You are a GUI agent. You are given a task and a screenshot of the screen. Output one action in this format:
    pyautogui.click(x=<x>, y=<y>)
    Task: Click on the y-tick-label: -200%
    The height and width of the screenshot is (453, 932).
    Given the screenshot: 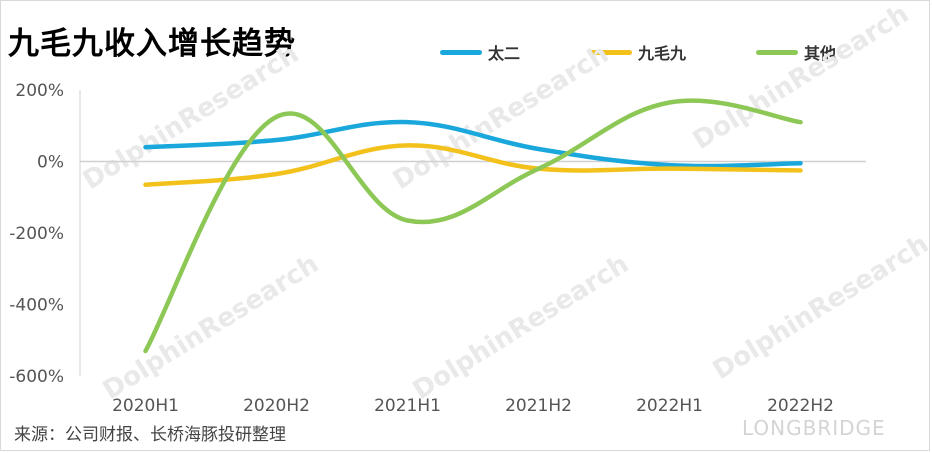 What is the action you would take?
    pyautogui.click(x=36, y=234)
    